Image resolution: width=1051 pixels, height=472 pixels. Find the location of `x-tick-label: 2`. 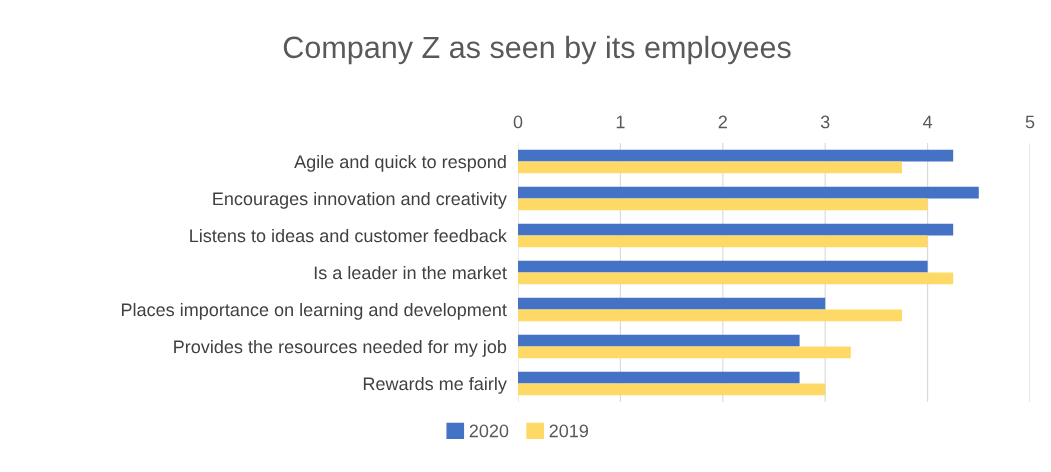

x-tick-label: 2 is located at coordinates (722, 122).